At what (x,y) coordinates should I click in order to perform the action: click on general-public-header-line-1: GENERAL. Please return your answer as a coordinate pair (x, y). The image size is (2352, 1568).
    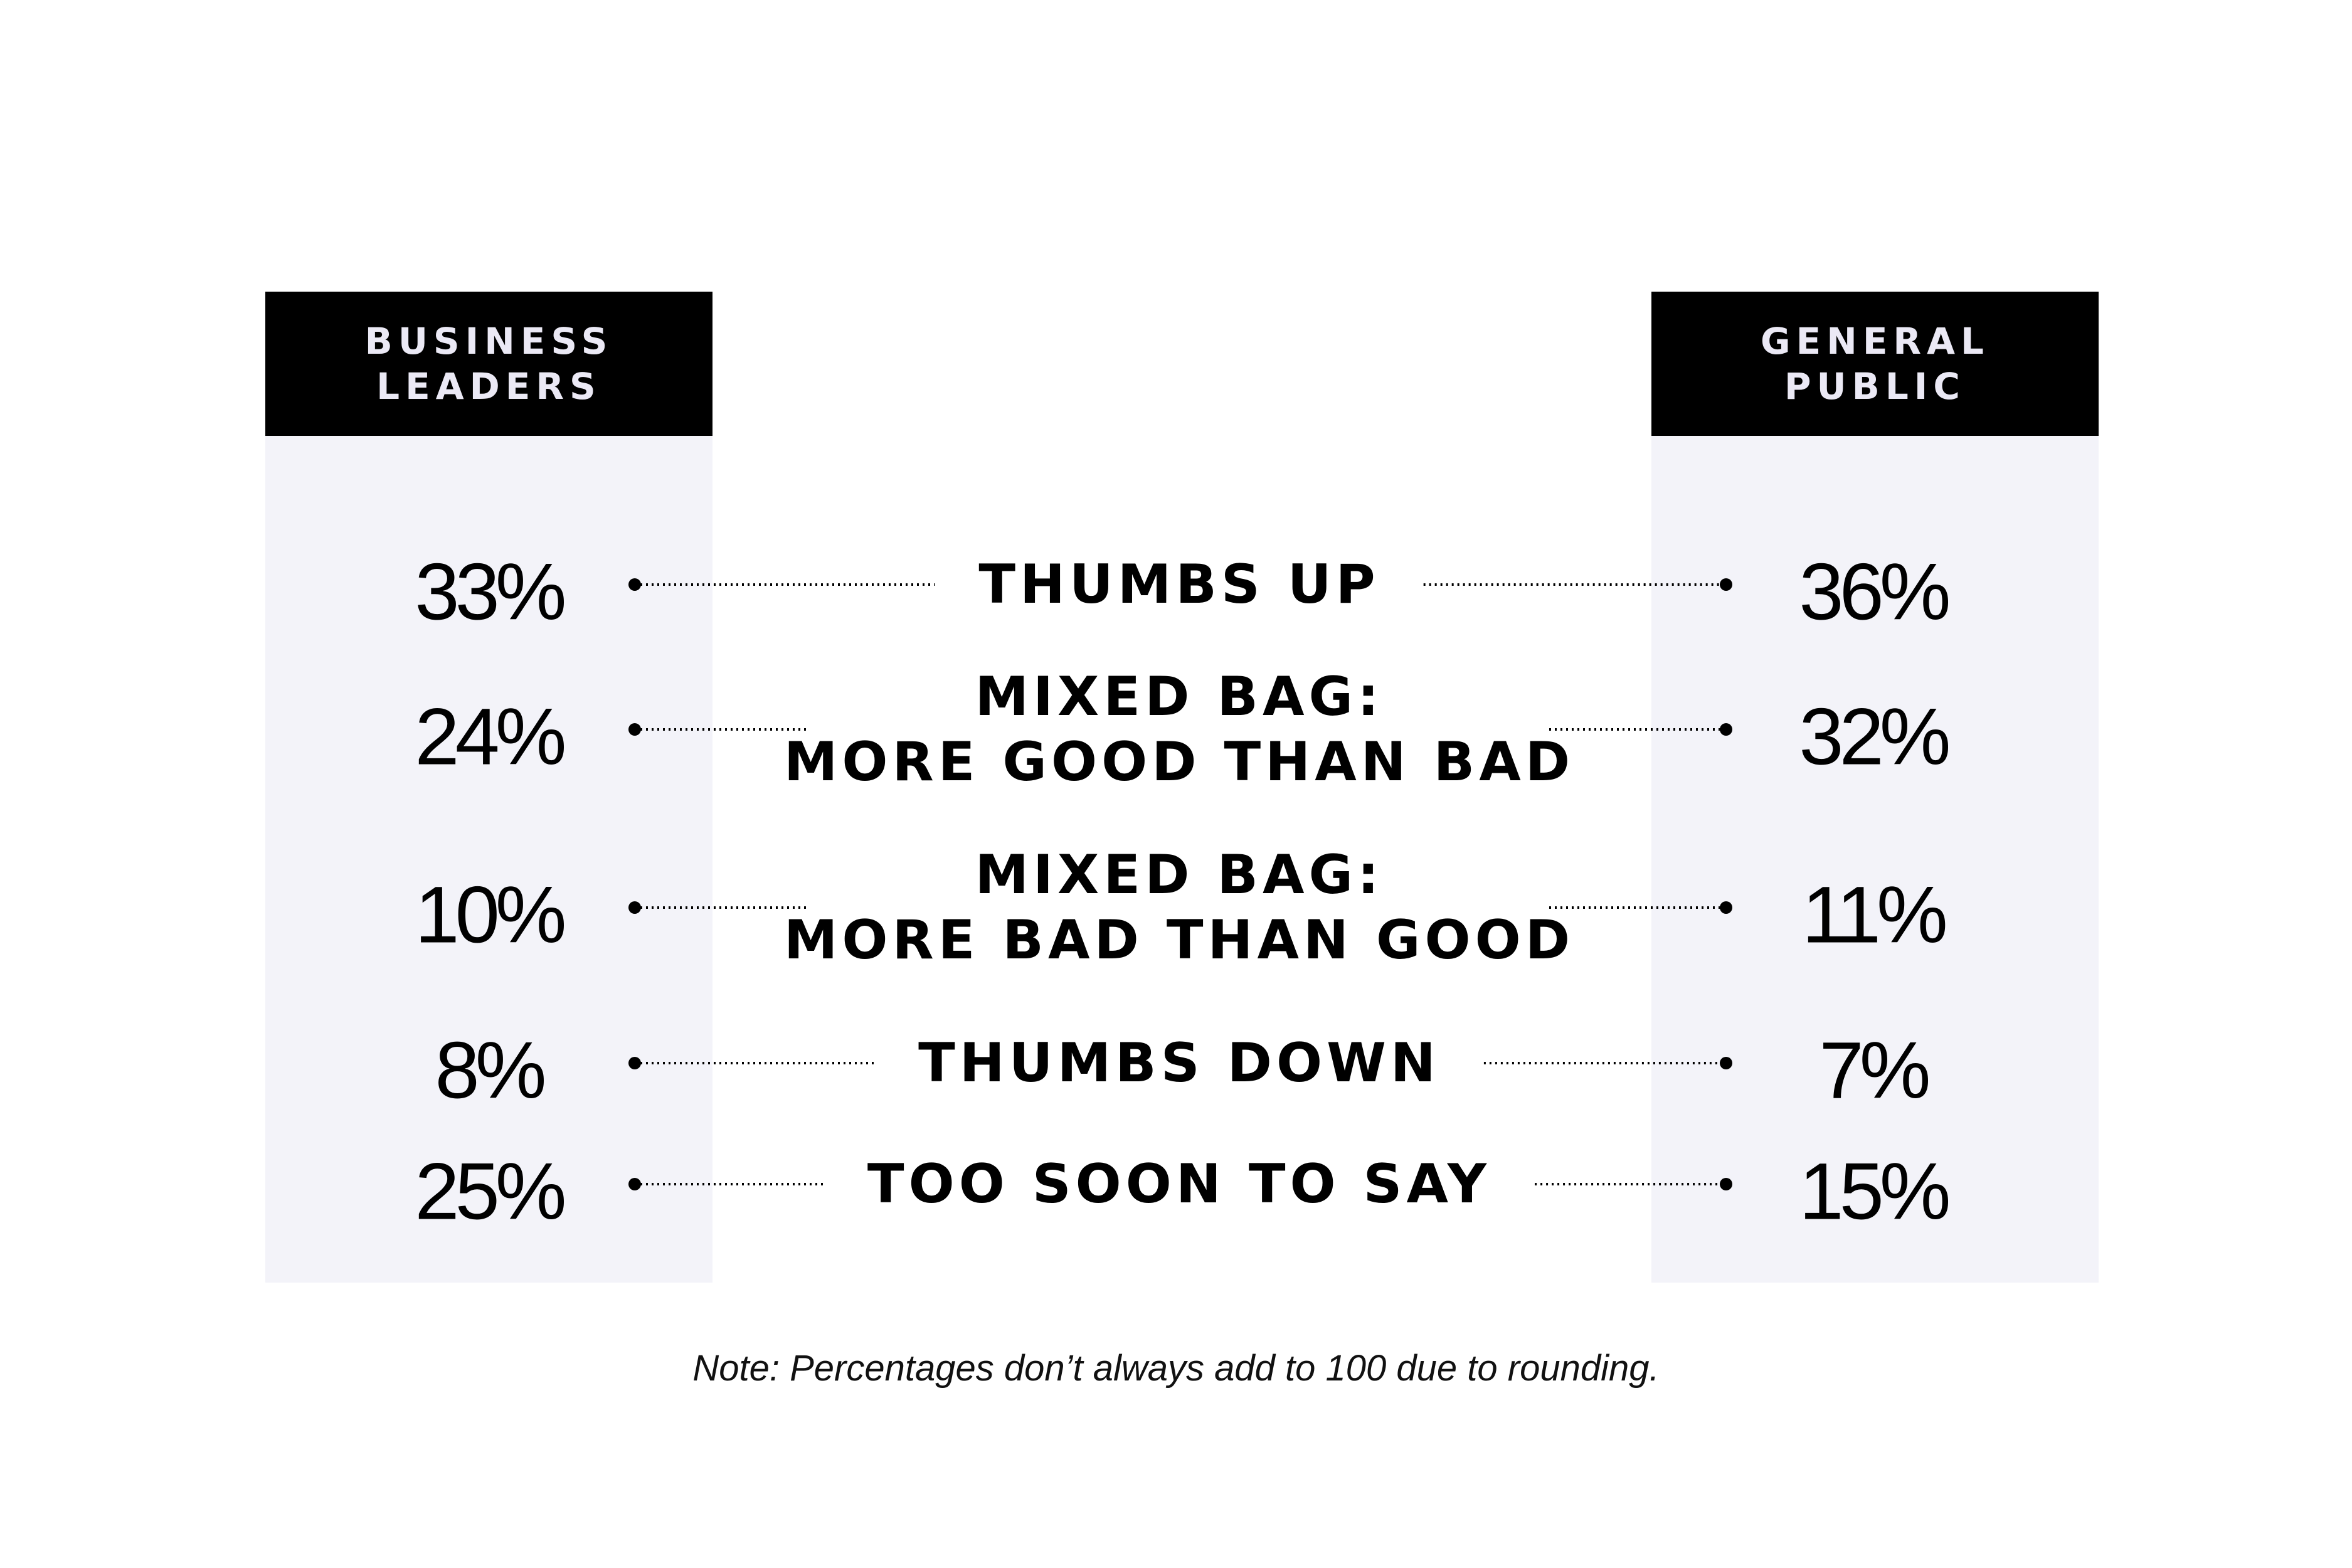
    Looking at the image, I should click on (1875, 341).